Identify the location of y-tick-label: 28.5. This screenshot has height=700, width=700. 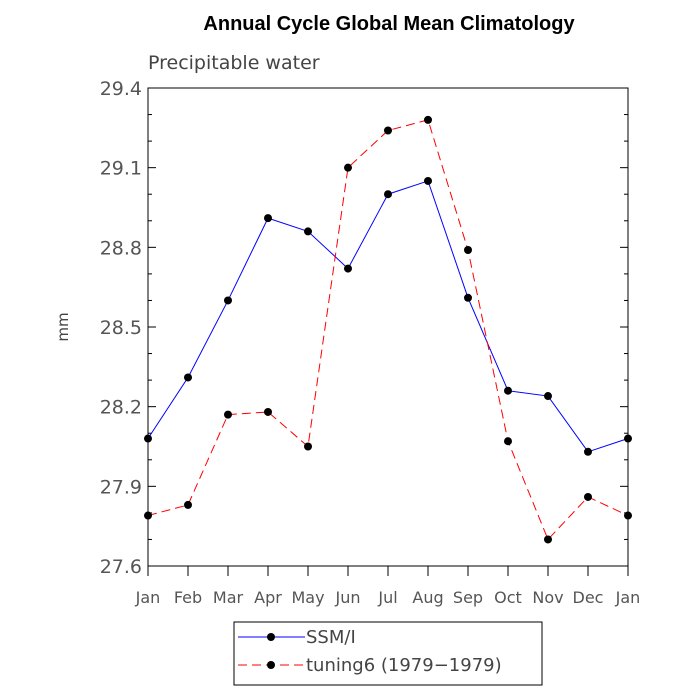
(121, 328).